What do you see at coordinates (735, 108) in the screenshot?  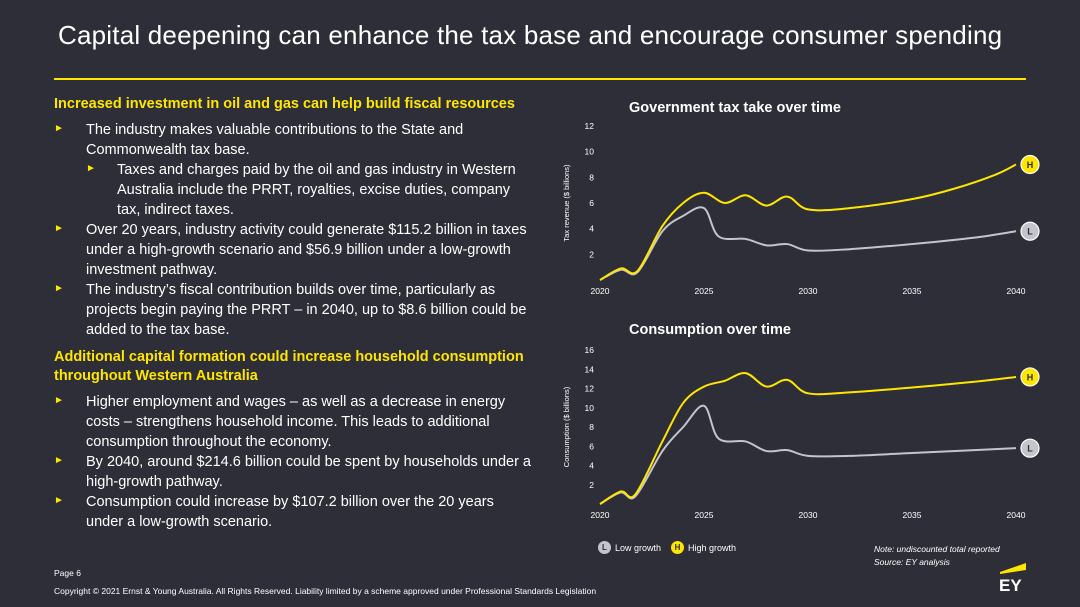 I see `tax-chart-title: Government tax take over time` at bounding box center [735, 108].